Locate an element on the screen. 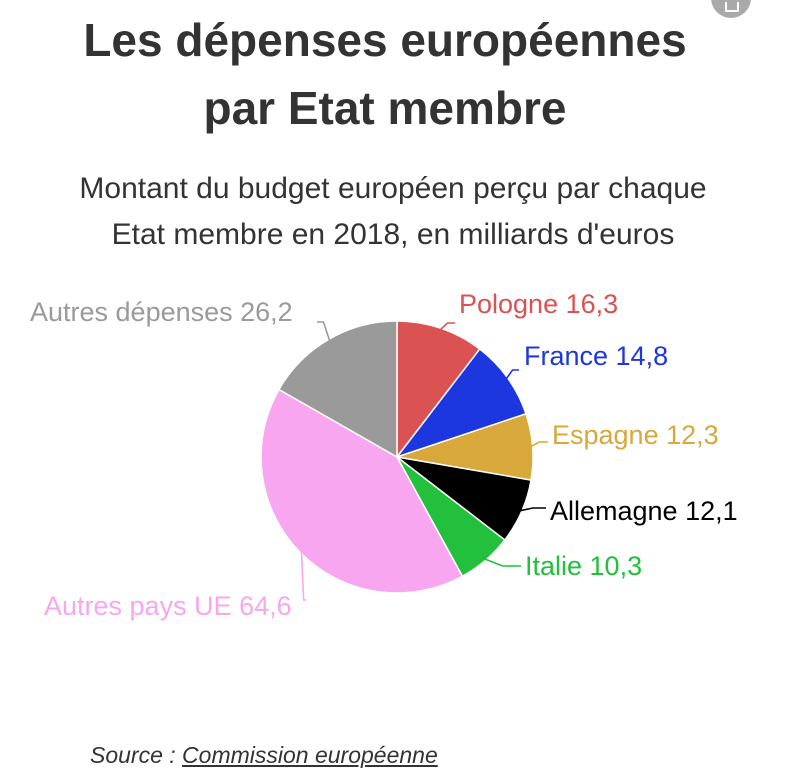  leader-line-pologne is located at coordinates (447, 326).